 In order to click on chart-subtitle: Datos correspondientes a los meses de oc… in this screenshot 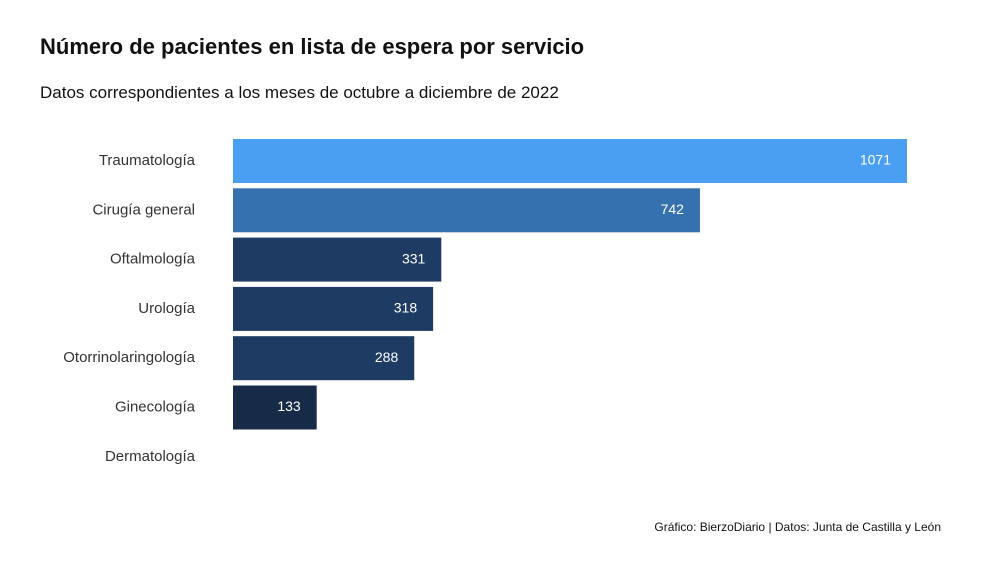, I will do `click(299, 92)`.